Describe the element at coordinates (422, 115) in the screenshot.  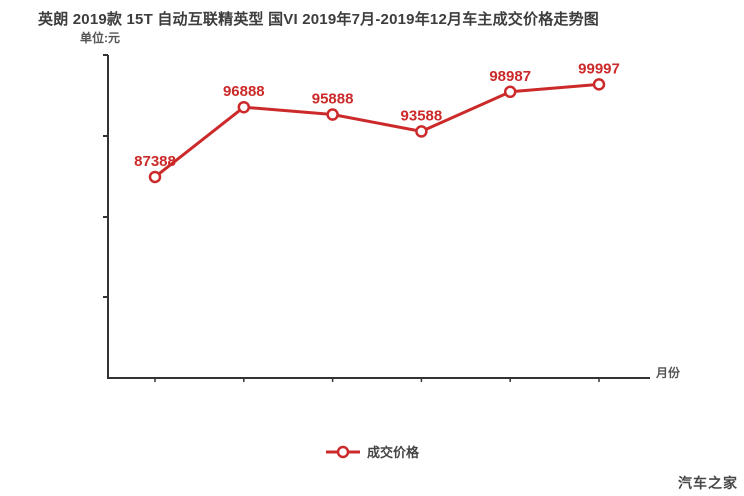
I see `data-point-label: 93588` at that location.